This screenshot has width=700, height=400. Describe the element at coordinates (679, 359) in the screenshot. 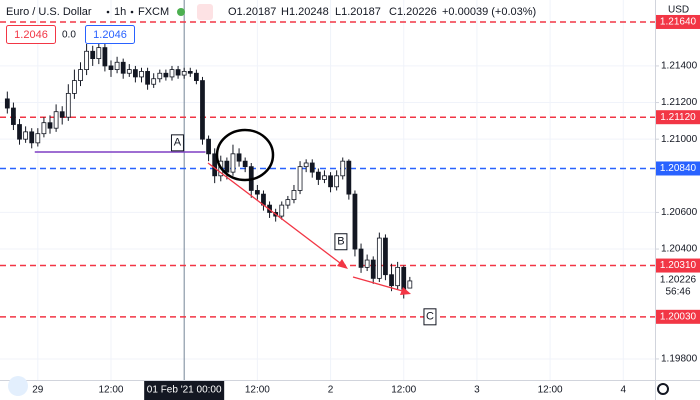

I see `y-tick-label: 1.19800` at that location.